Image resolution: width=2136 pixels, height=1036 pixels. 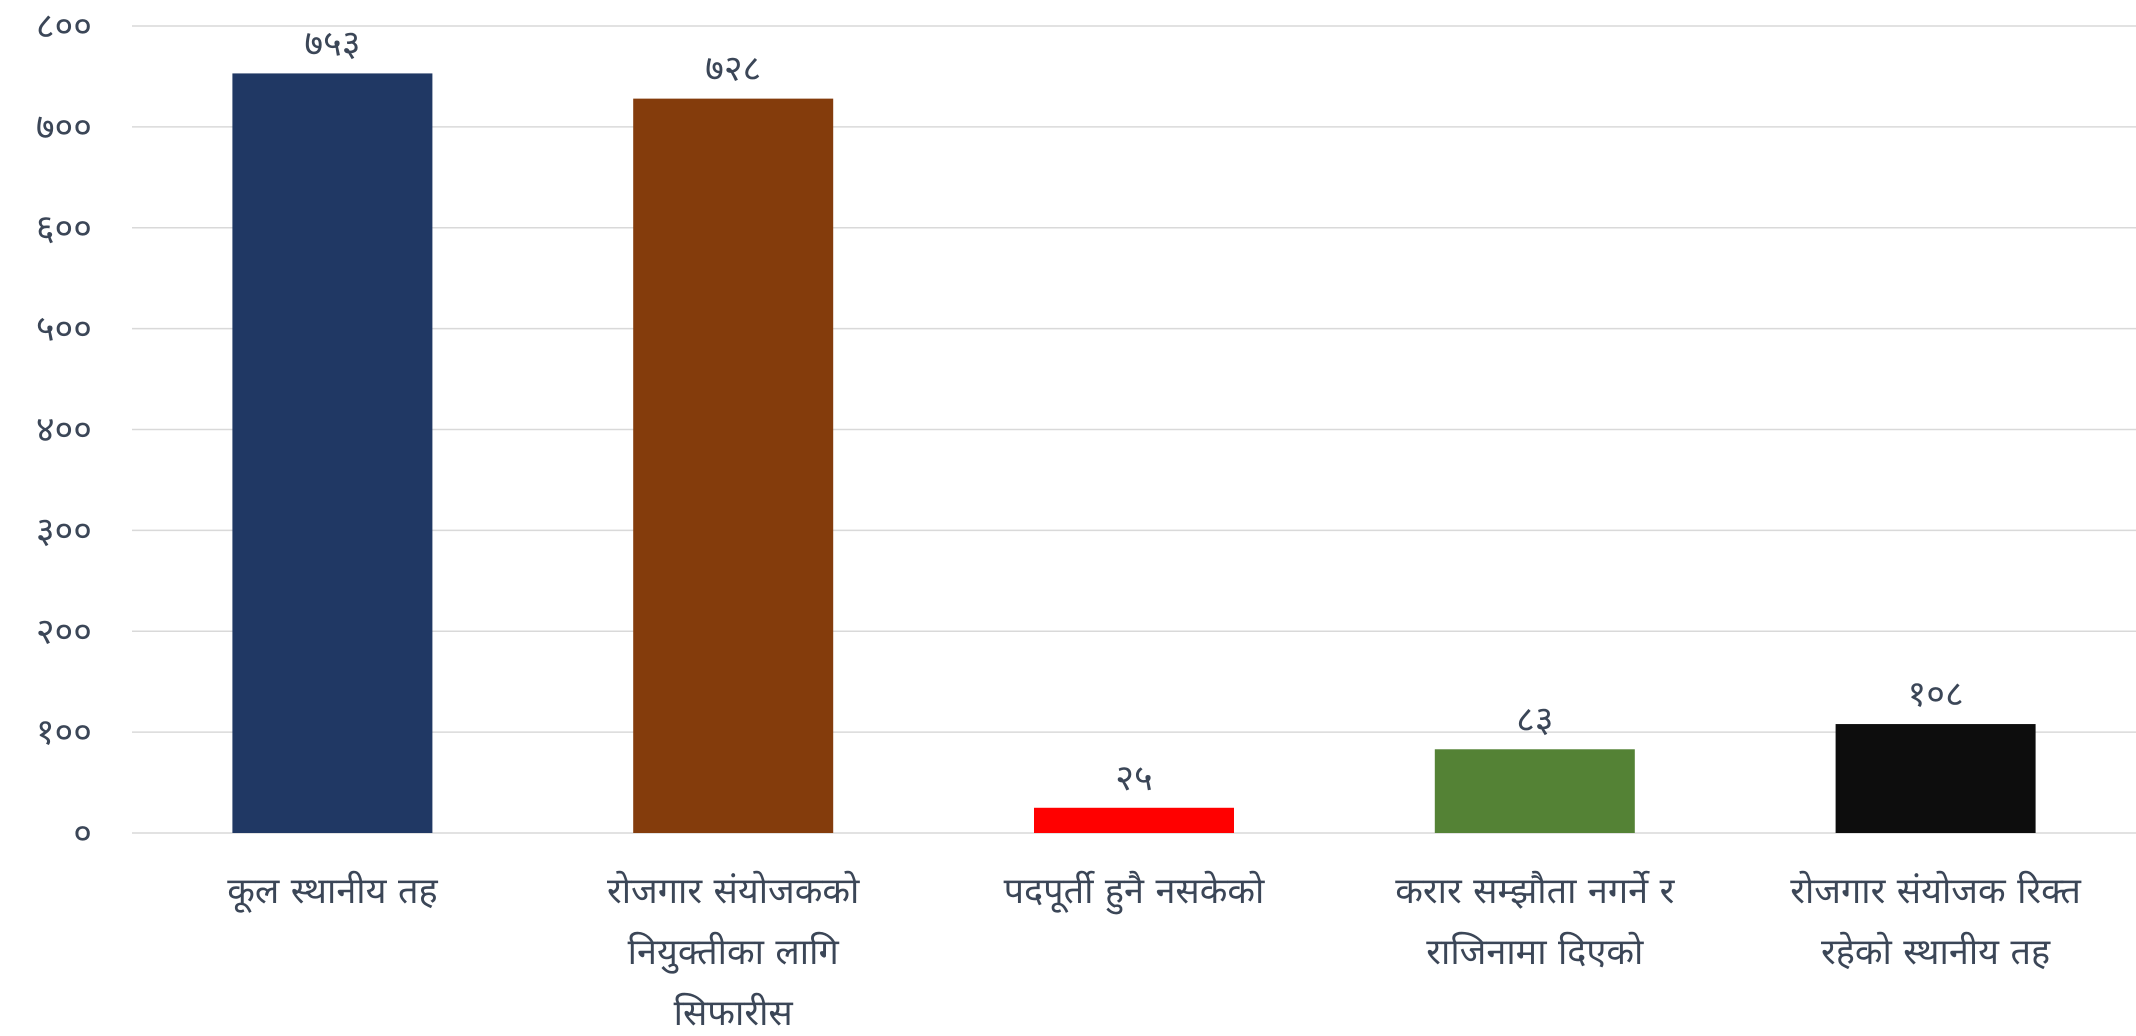 What do you see at coordinates (64, 732) in the screenshot?
I see `y-tick-label: १००` at bounding box center [64, 732].